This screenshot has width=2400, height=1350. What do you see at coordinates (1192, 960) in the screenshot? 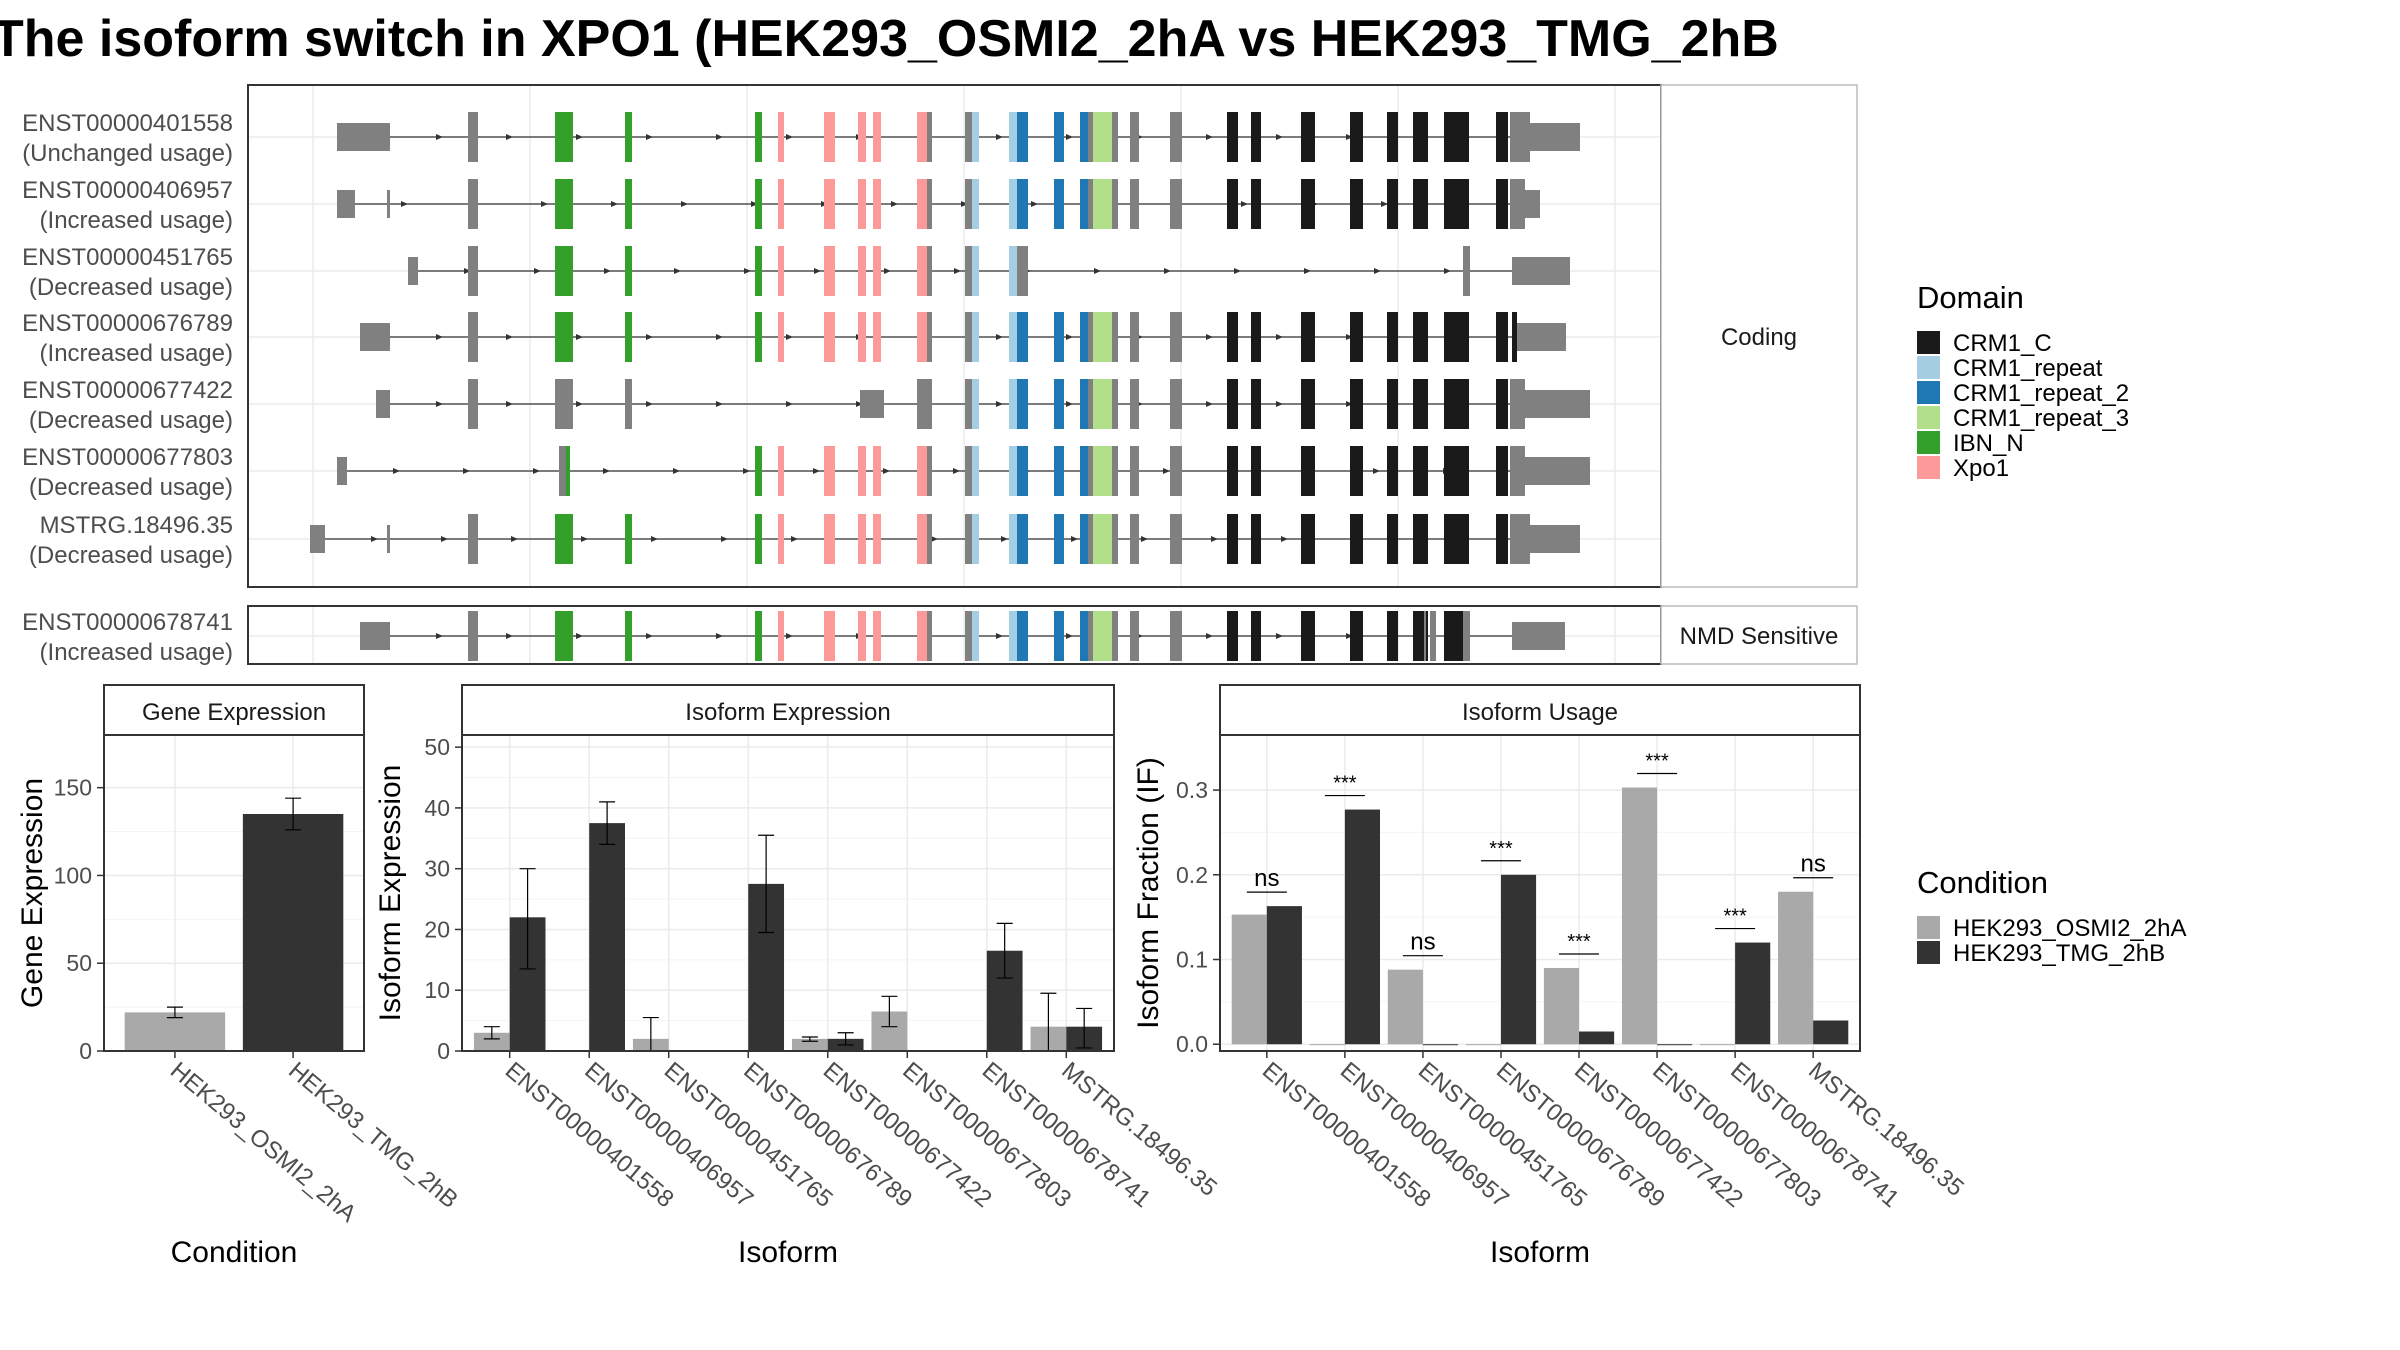
I see `y-tick-label: 0.1` at bounding box center [1192, 960].